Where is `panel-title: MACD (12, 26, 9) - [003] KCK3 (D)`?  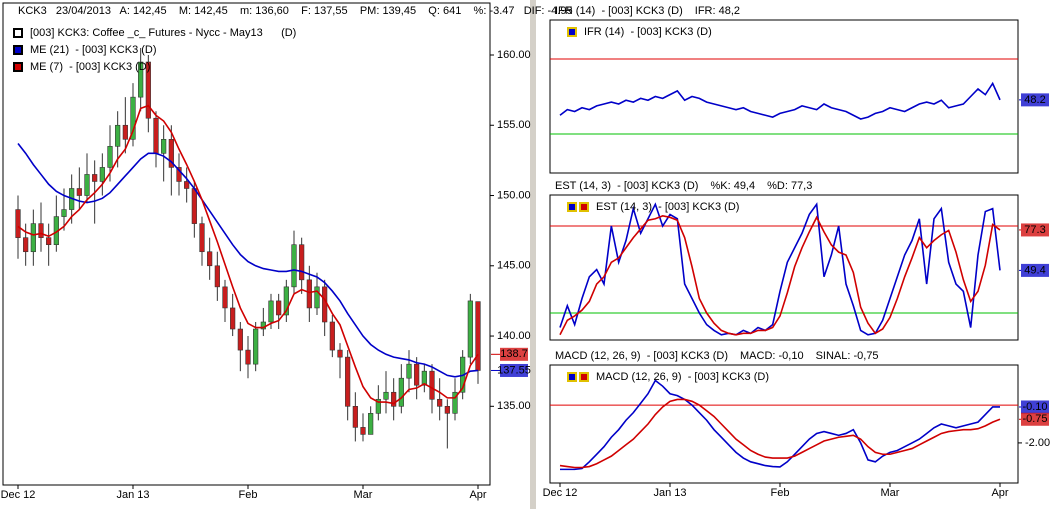
panel-title: MACD (12, 26, 9) - [003] KCK3 (D) is located at coordinates (641, 356).